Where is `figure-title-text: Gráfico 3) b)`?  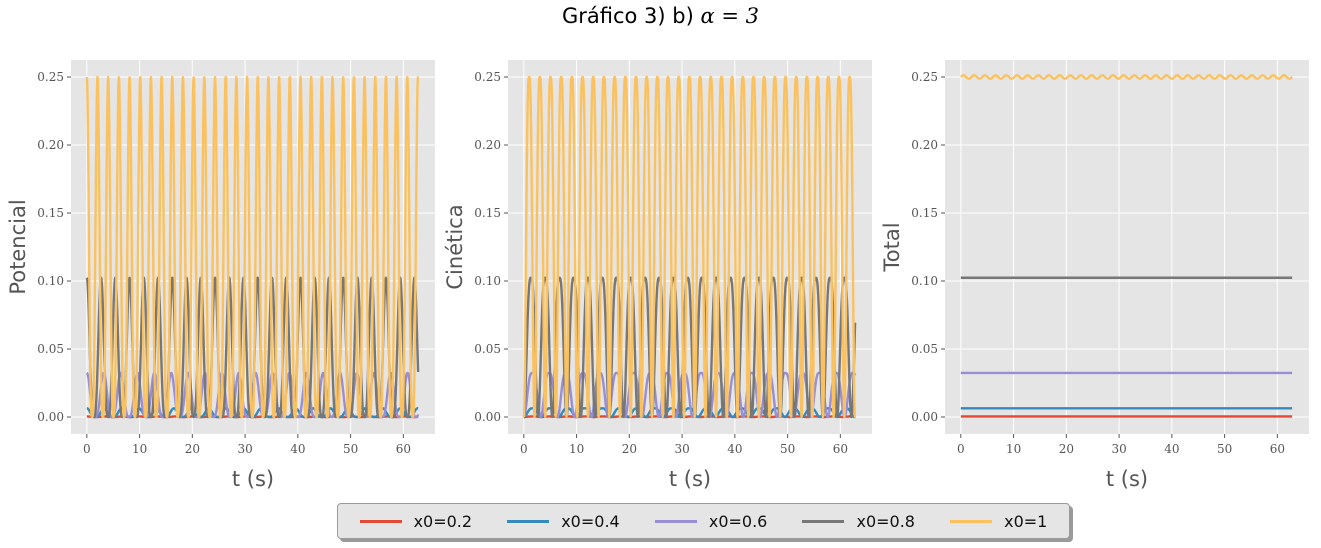 figure-title-text: Gráfico 3) b) is located at coordinates (627, 16).